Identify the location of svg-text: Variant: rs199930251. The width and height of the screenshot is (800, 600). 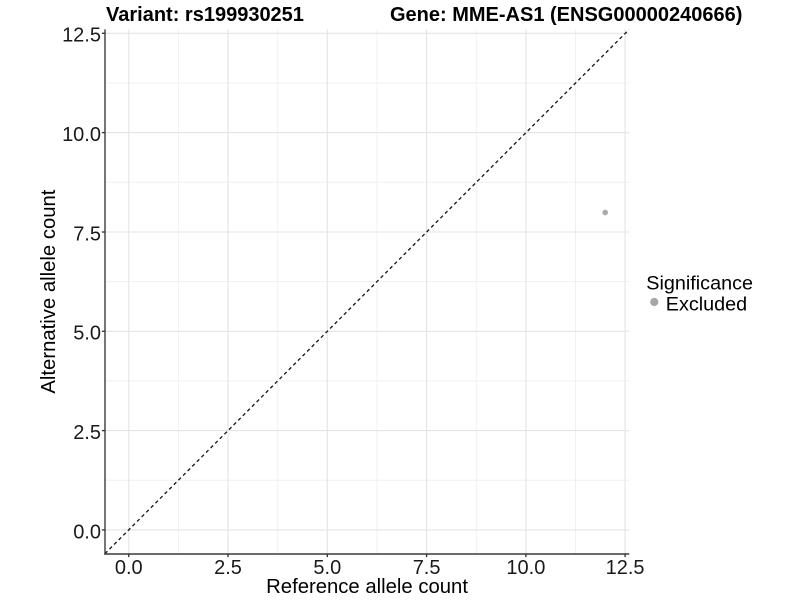
(205, 15).